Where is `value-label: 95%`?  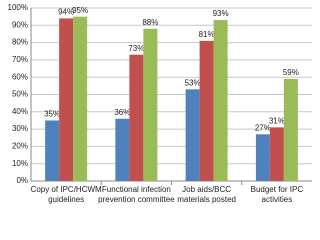
value-label: 95% is located at coordinates (80, 10).